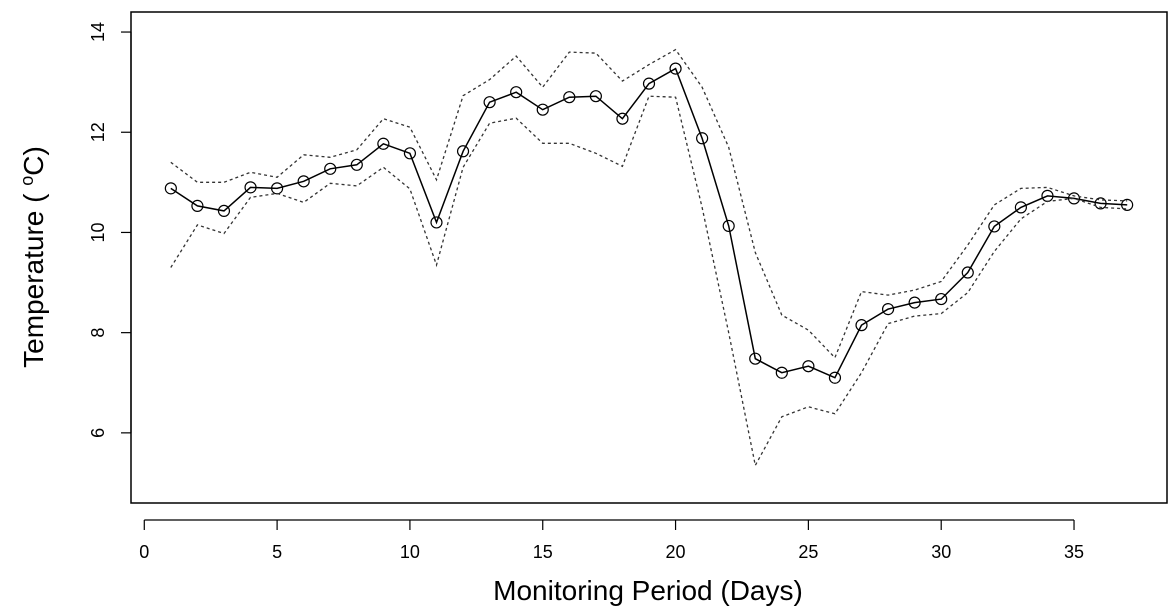 The image size is (1171, 610). What do you see at coordinates (98, 132) in the screenshot?
I see `y-tick-label: 12` at bounding box center [98, 132].